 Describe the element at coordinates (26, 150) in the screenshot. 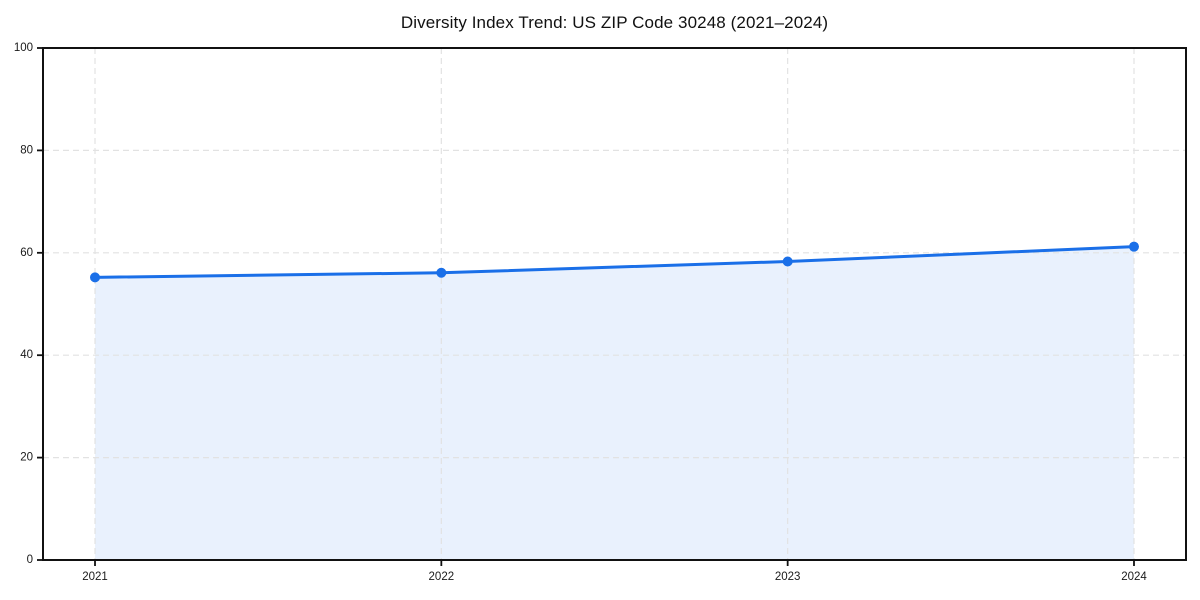

I see `y-axis-tick-label: 80` at that location.